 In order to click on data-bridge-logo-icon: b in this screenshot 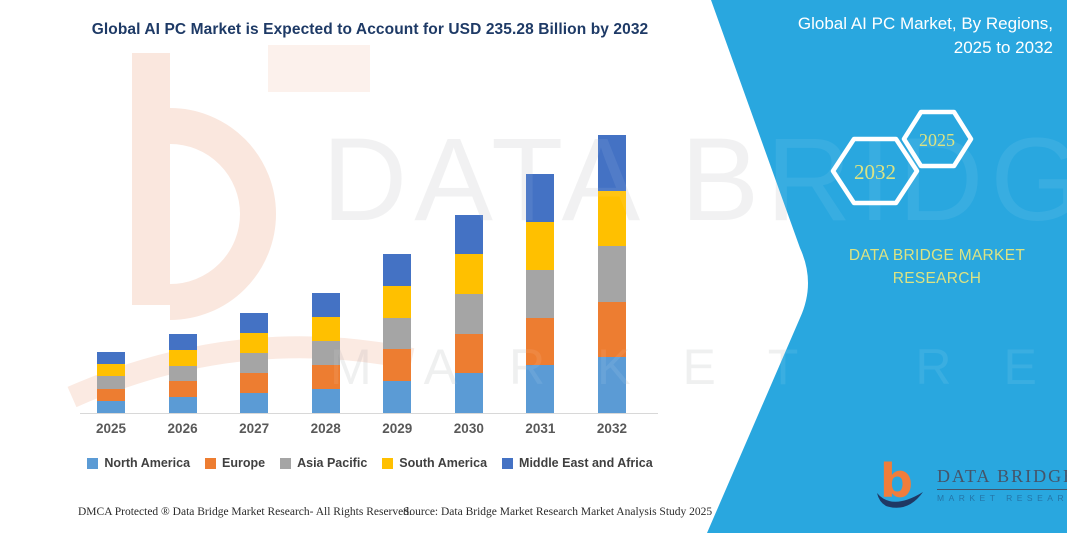, I will do `click(900, 482)`.